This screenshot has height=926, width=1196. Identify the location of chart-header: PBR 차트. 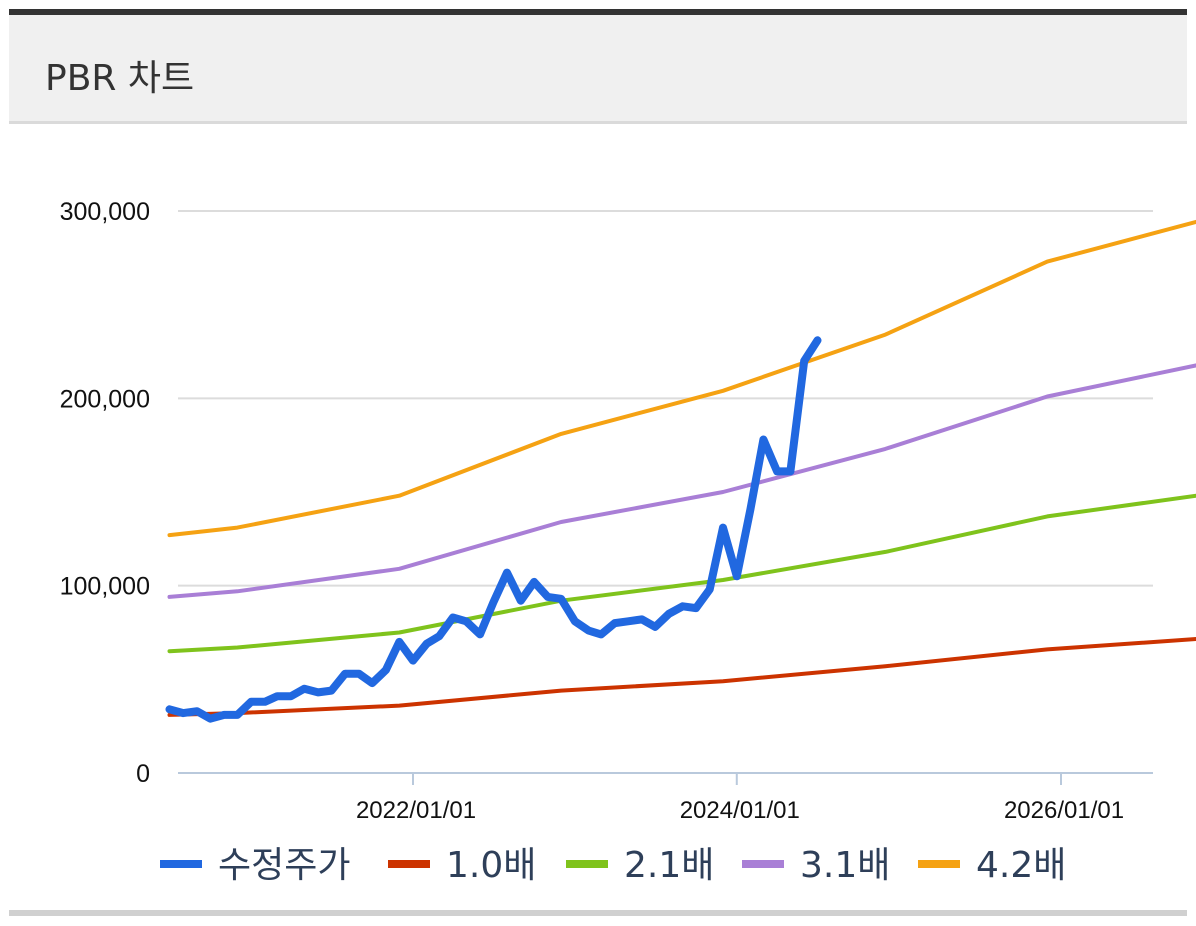
(598, 69).